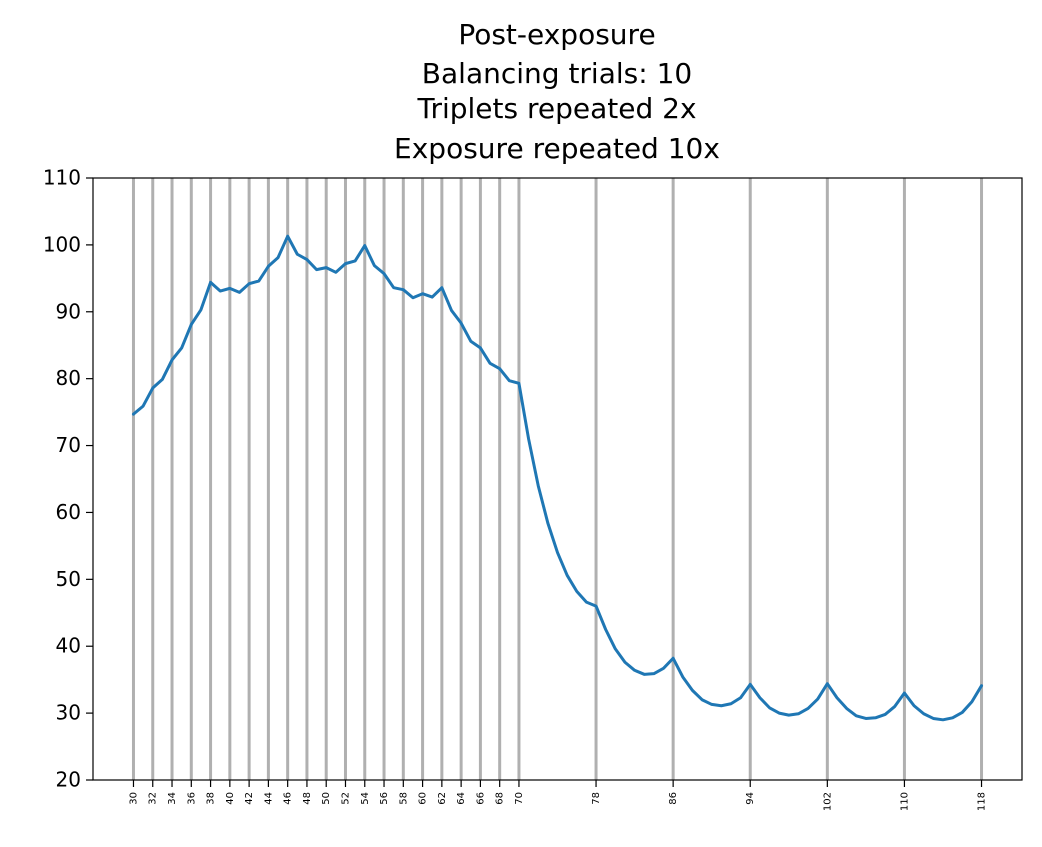  What do you see at coordinates (62, 244) in the screenshot?
I see `y-tick-label: 100` at bounding box center [62, 244].